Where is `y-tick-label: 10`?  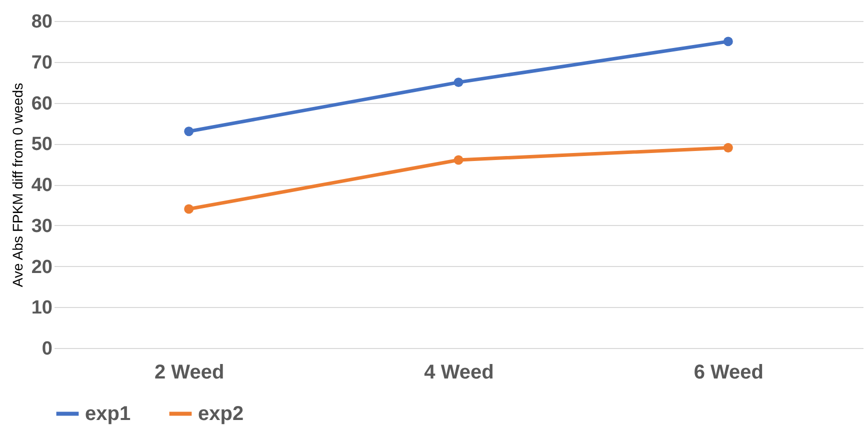
y-tick-label: 10 is located at coordinates (41, 308).